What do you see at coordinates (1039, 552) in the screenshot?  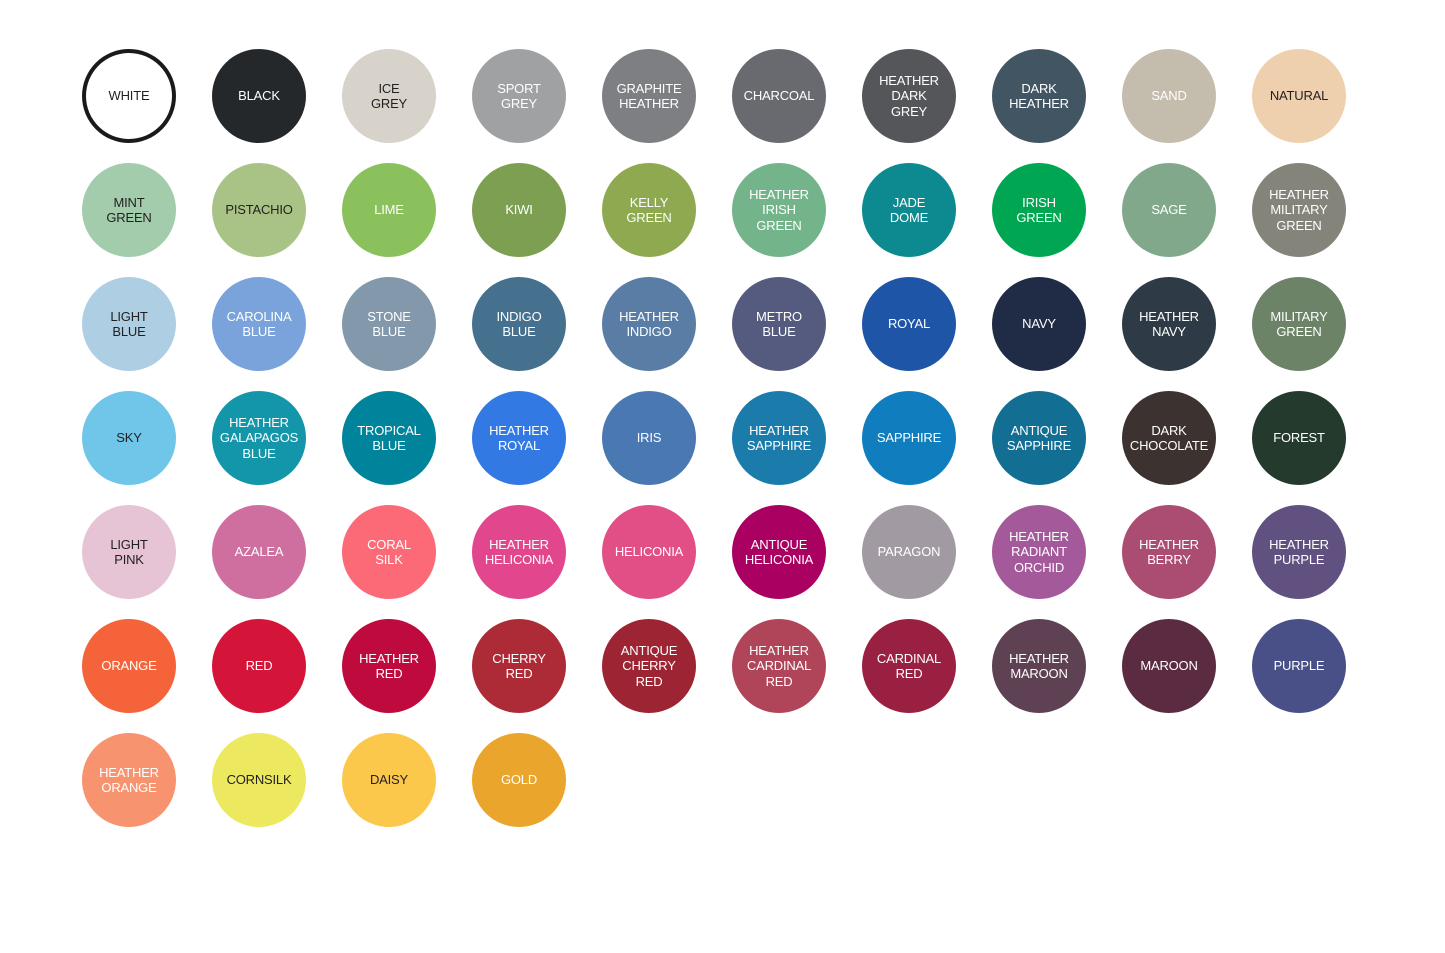 I see `color-swatch-heather-radiant-orchid: HEATHER RADIANT ORCHID` at bounding box center [1039, 552].